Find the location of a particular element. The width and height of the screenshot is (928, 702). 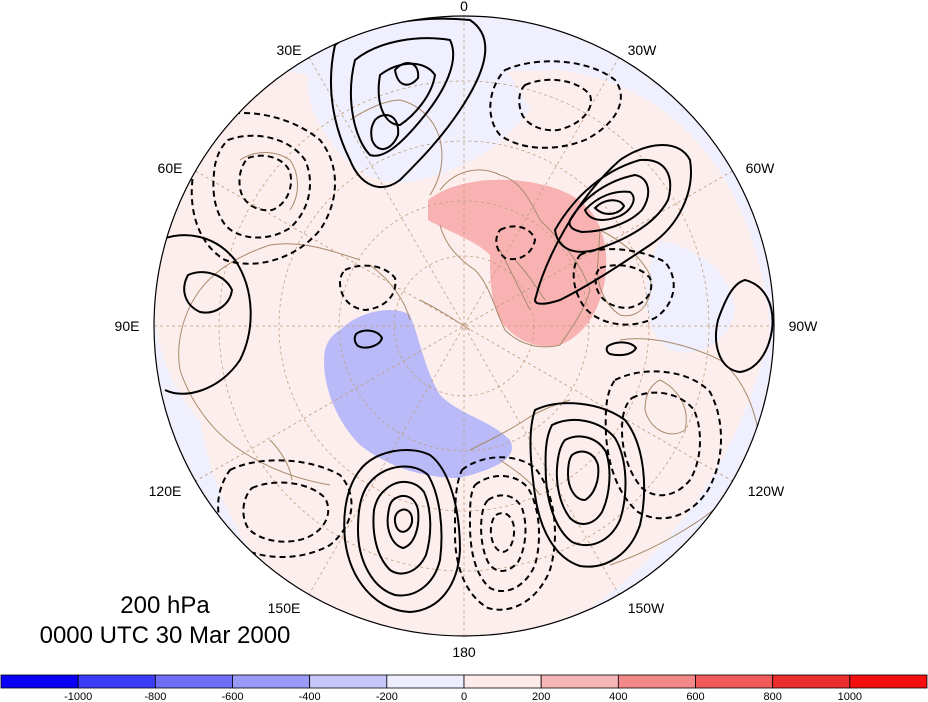

contour-ridge-europe-core is located at coordinates (406, 74).